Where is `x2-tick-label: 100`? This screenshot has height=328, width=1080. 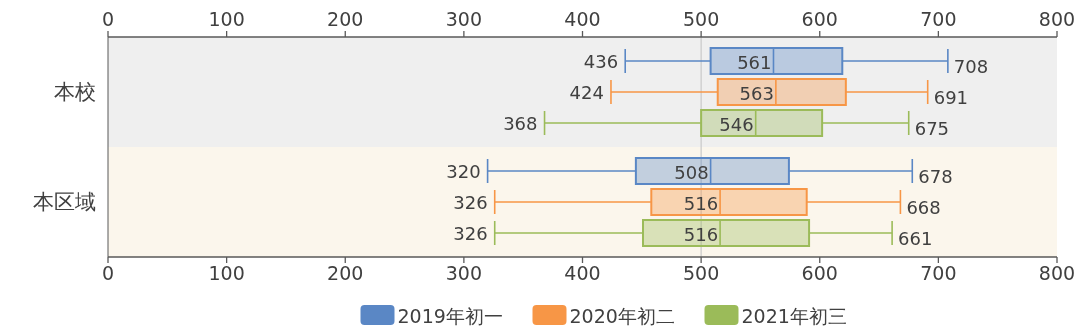 x2-tick-label: 100 is located at coordinates (226, 19).